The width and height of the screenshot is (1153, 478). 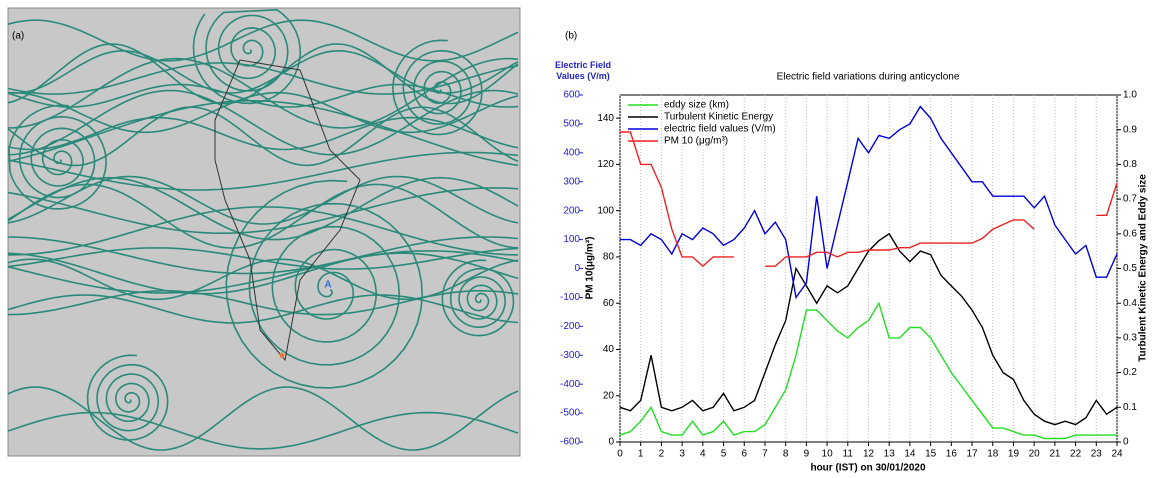 What do you see at coordinates (890, 454) in the screenshot?
I see `x-tick-label: 13` at bounding box center [890, 454].